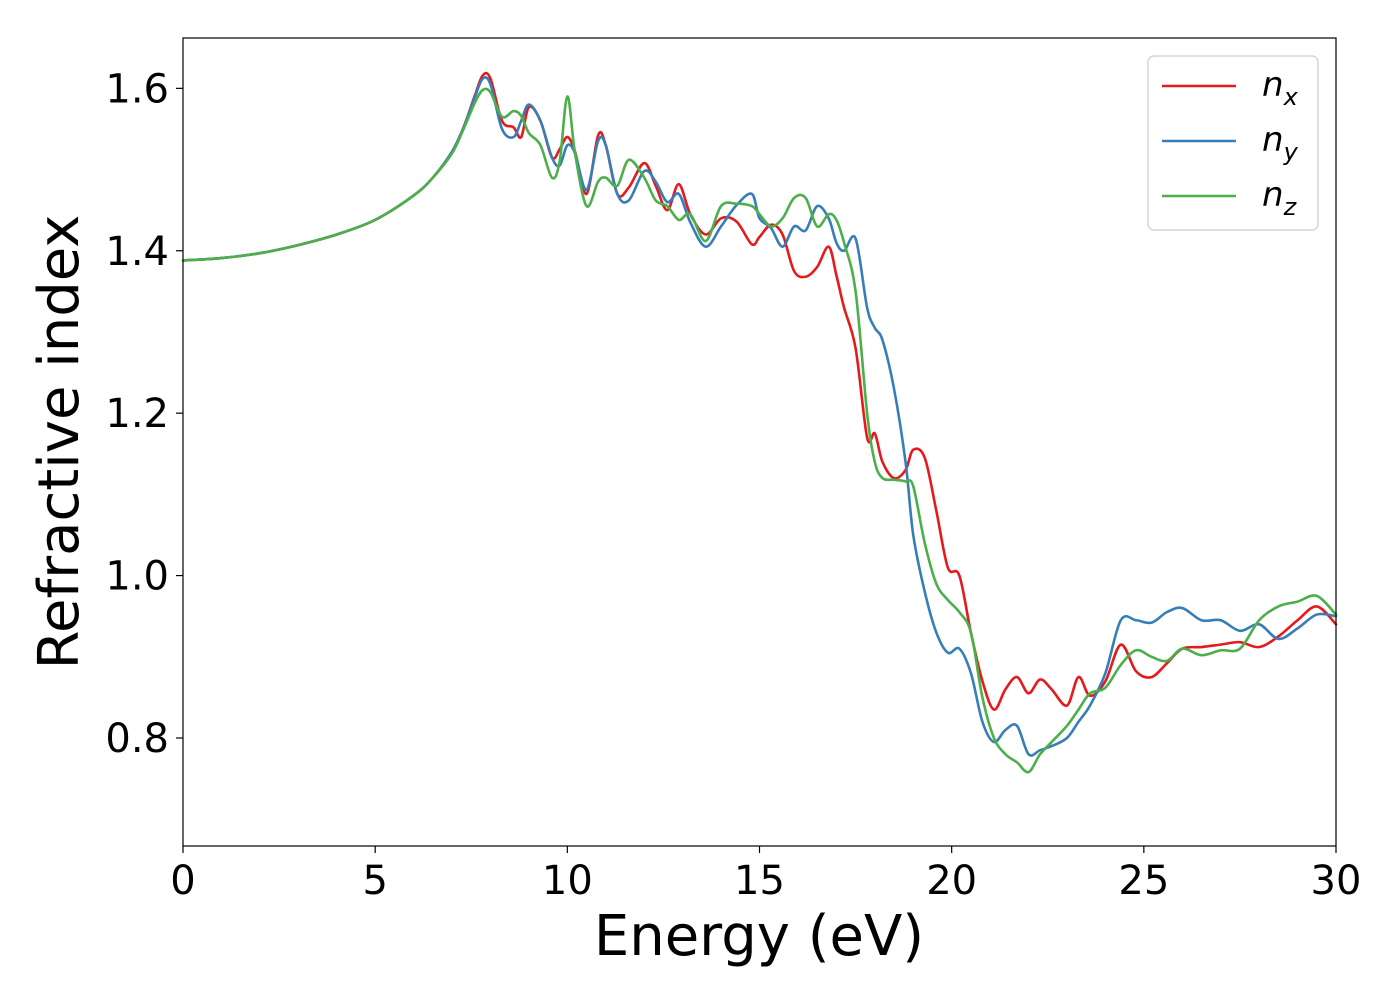 Image resolution: width=1400 pixels, height=1000 pixels. What do you see at coordinates (137, 577) in the screenshot?
I see `y-tick-label: 1.0` at bounding box center [137, 577].